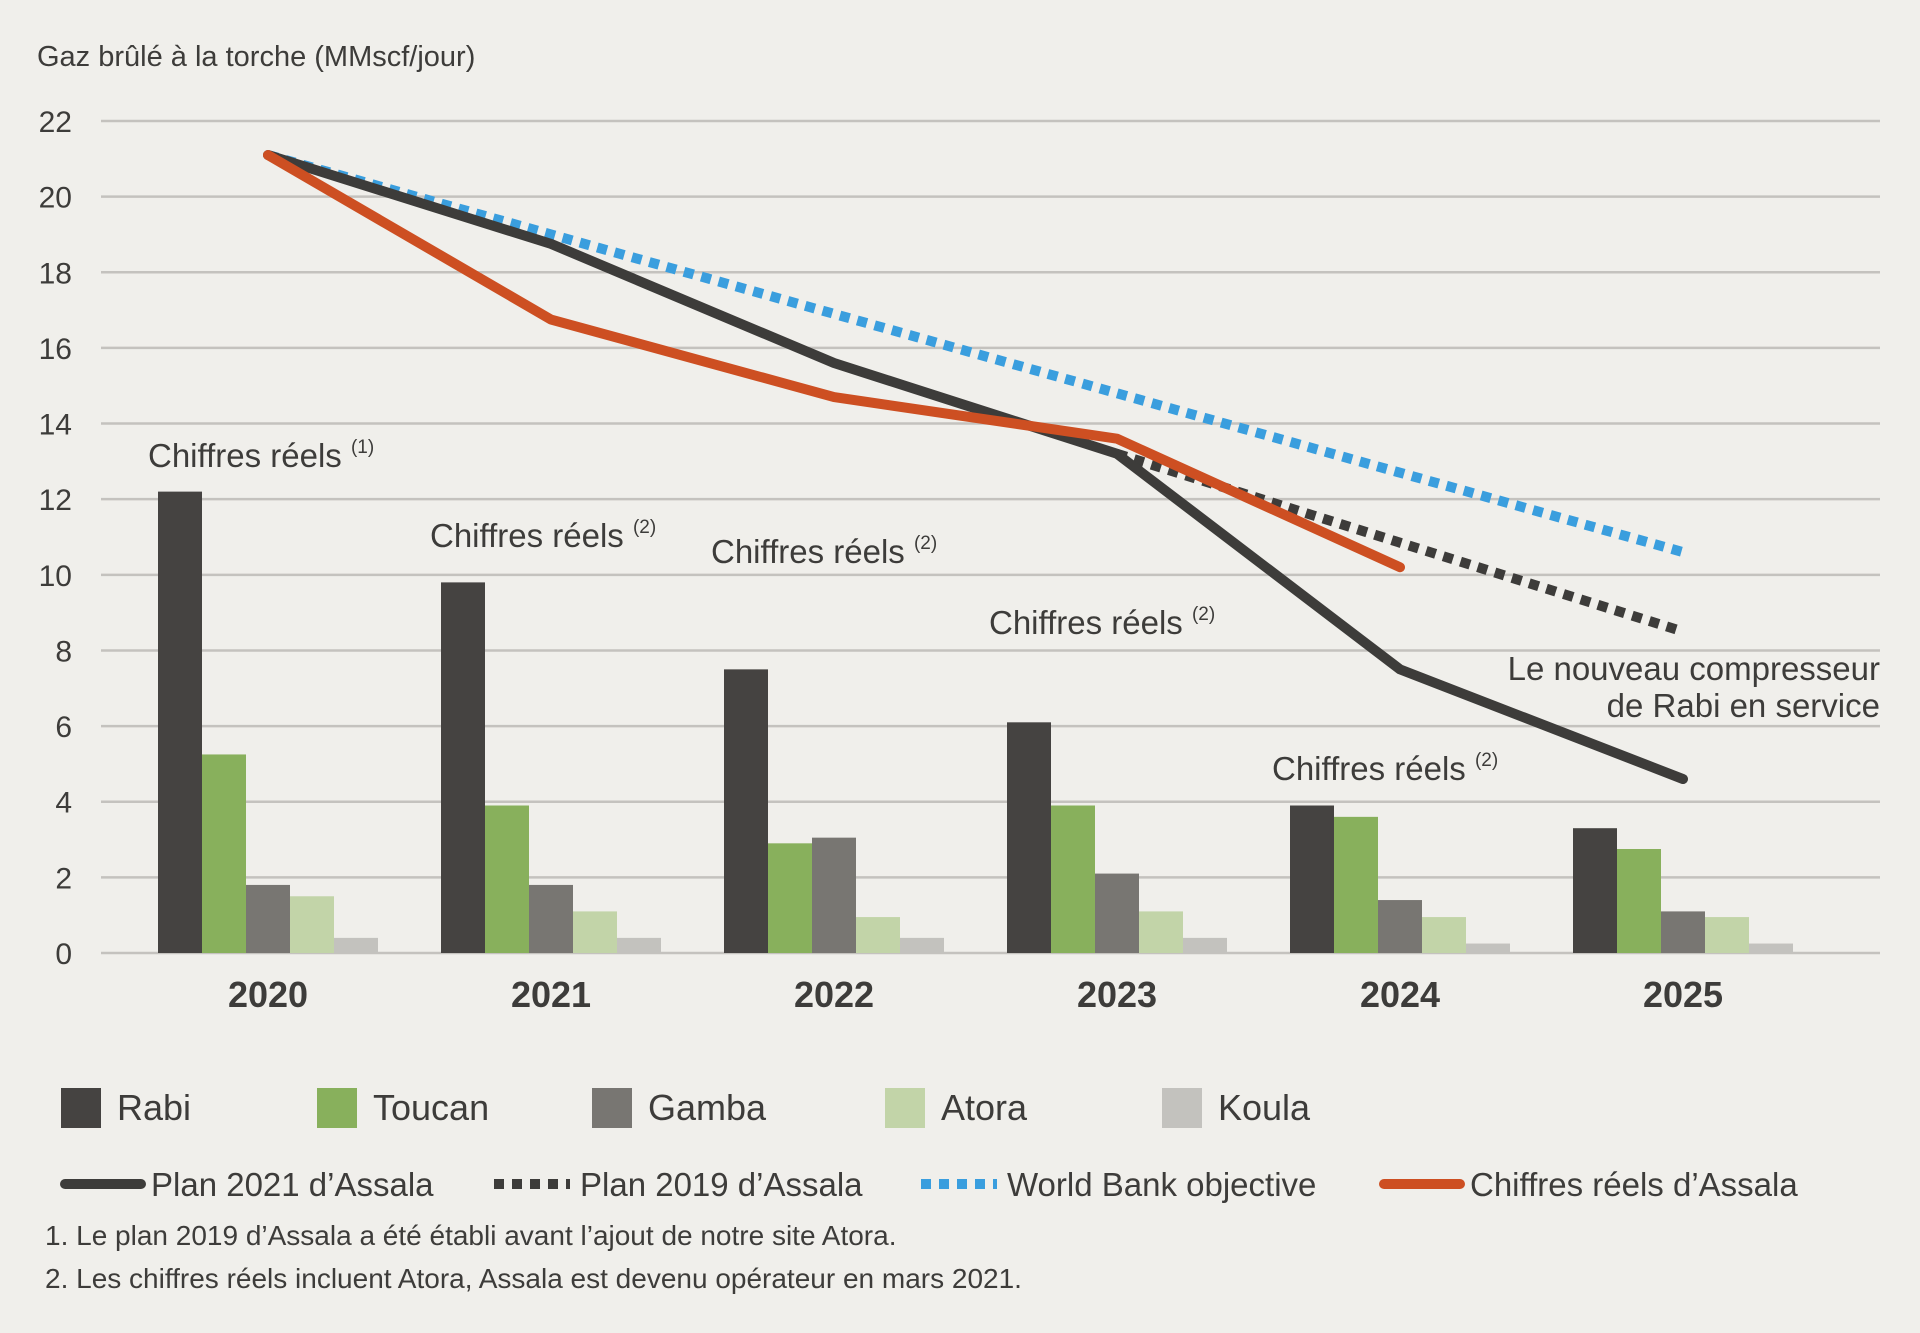 This screenshot has height=1333, width=1920. Describe the element at coordinates (1683, 890) in the screenshot. I see `bar-group-2025` at that location.